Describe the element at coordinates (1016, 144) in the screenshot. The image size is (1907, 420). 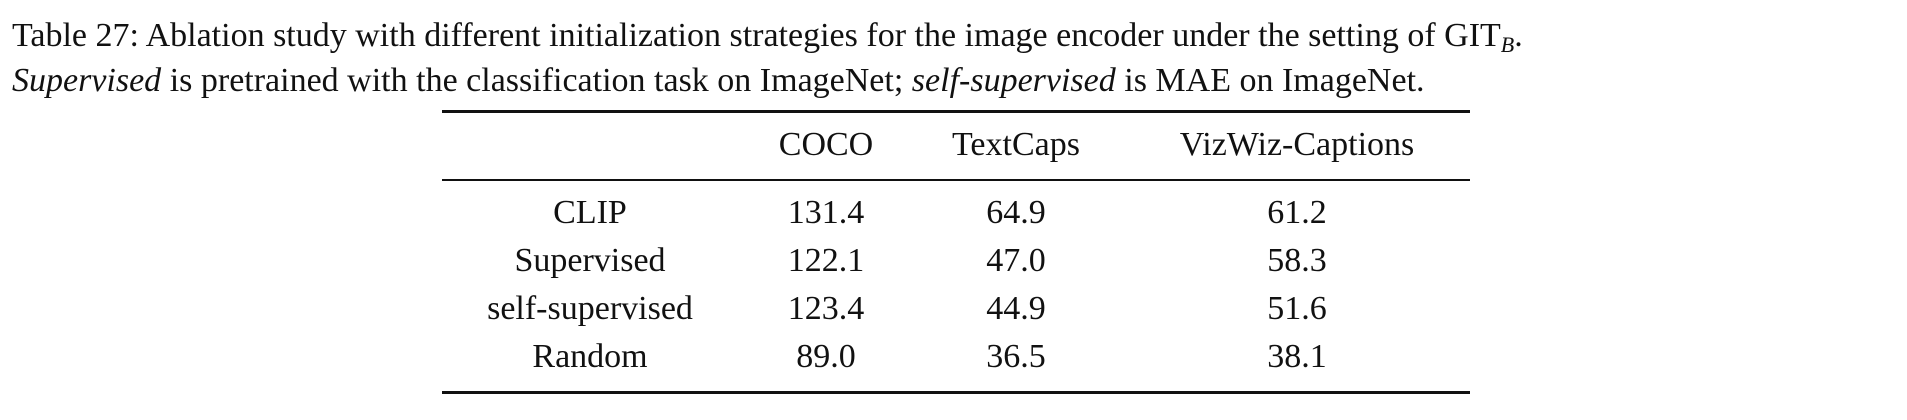
I see `column-header: TextCaps` at that location.